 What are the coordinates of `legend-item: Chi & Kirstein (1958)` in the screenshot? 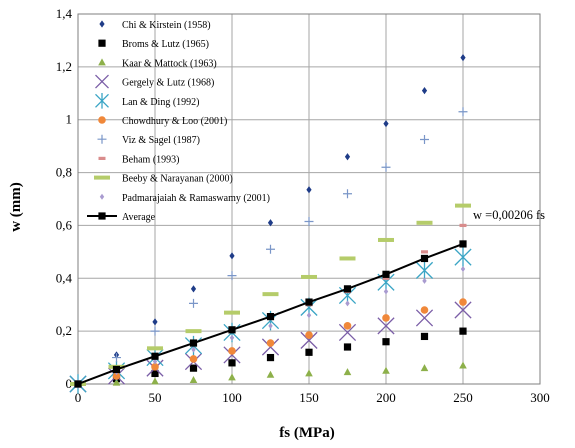 It's located at (155, 25).